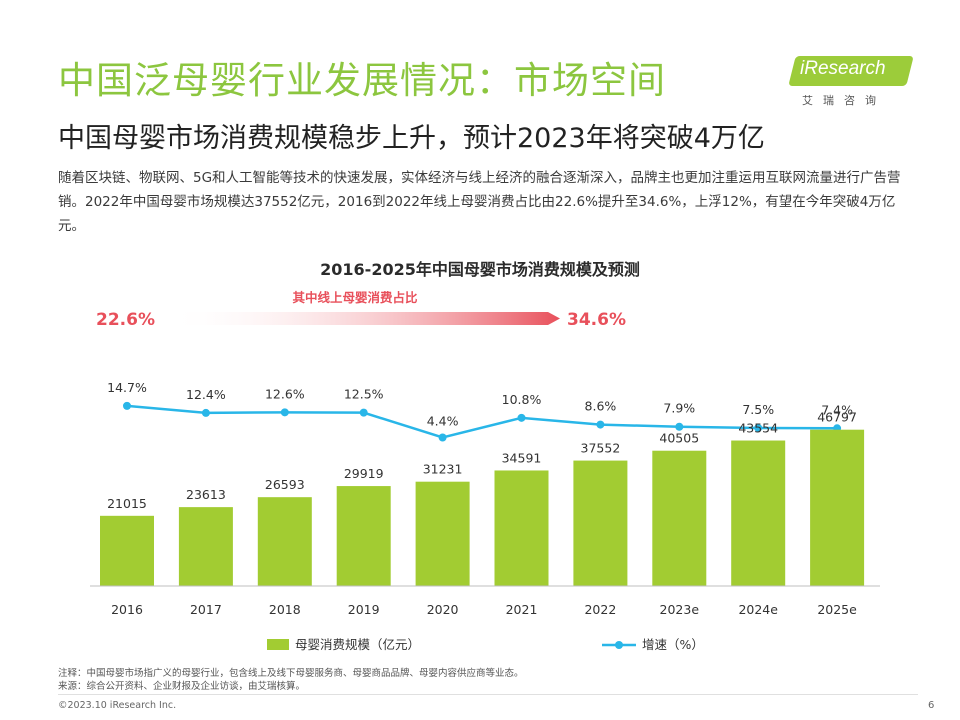  What do you see at coordinates (284, 412) in the screenshot?
I see `growth-point-2018` at bounding box center [284, 412].